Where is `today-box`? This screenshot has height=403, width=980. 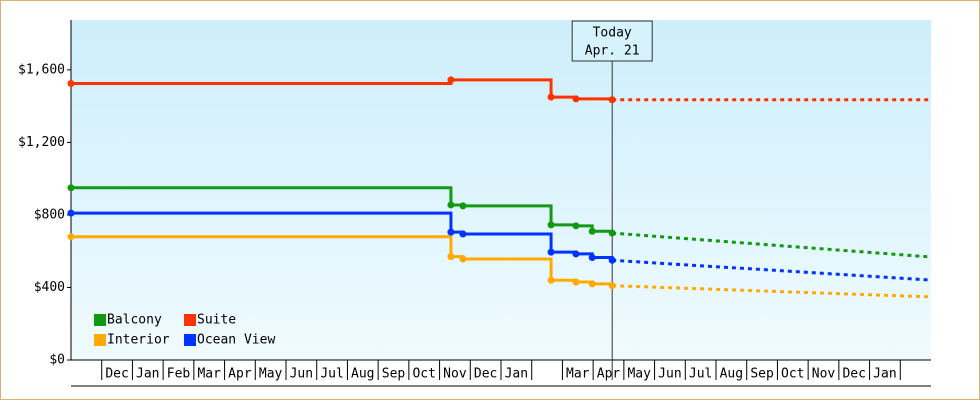
today-box is located at coordinates (612, 41).